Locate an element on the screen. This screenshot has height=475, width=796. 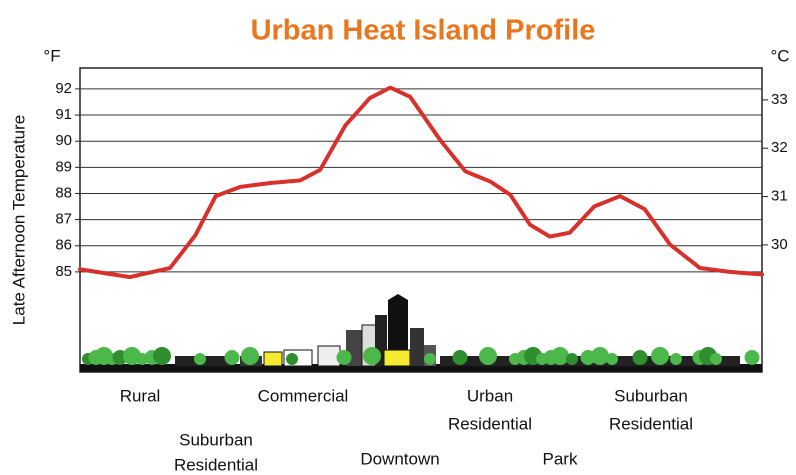
y-tick-label: 92 is located at coordinates (63, 88).